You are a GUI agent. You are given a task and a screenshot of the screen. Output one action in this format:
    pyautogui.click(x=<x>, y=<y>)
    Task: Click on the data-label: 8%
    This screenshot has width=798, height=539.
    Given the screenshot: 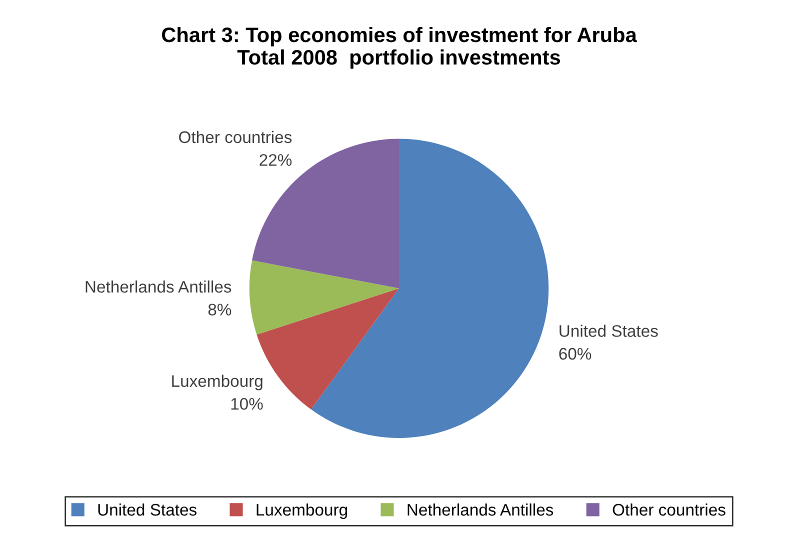 What is the action you would take?
    pyautogui.click(x=220, y=310)
    